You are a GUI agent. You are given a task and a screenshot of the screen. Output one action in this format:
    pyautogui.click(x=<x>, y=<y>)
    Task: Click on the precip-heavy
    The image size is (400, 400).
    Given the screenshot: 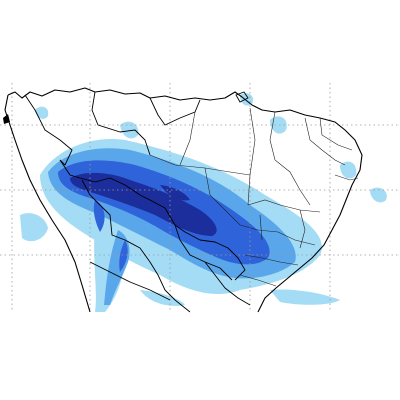 What is the action you would take?
    pyautogui.click(x=143, y=204)
    